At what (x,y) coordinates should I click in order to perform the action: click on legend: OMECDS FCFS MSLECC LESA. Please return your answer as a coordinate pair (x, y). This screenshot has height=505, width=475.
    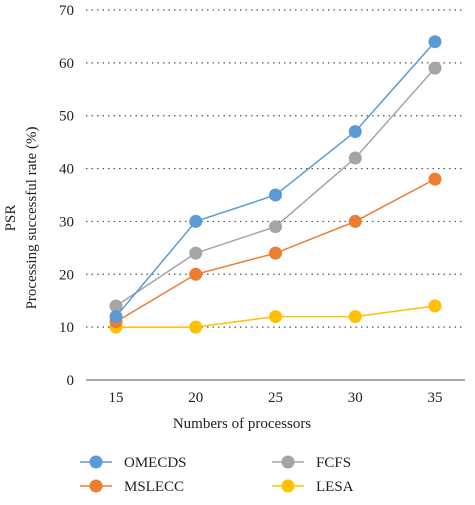
    Looking at the image, I should click on (217, 475).